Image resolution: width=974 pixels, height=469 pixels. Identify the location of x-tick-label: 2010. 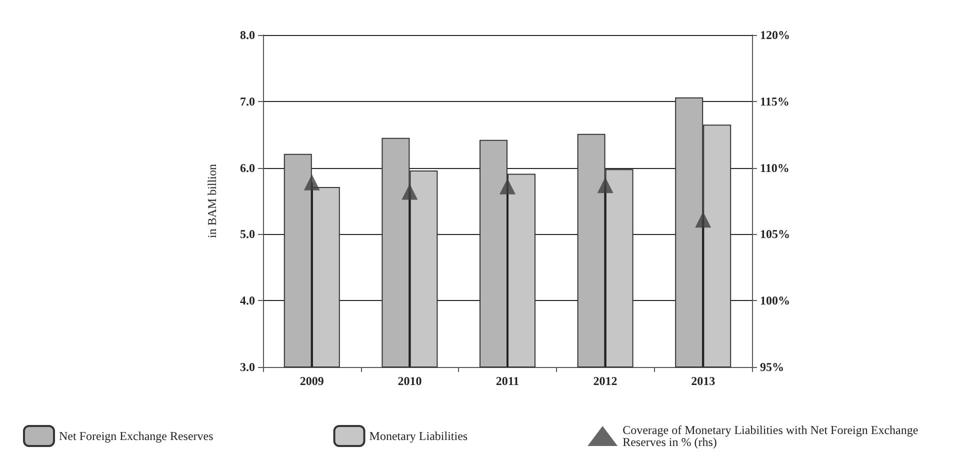
(410, 381).